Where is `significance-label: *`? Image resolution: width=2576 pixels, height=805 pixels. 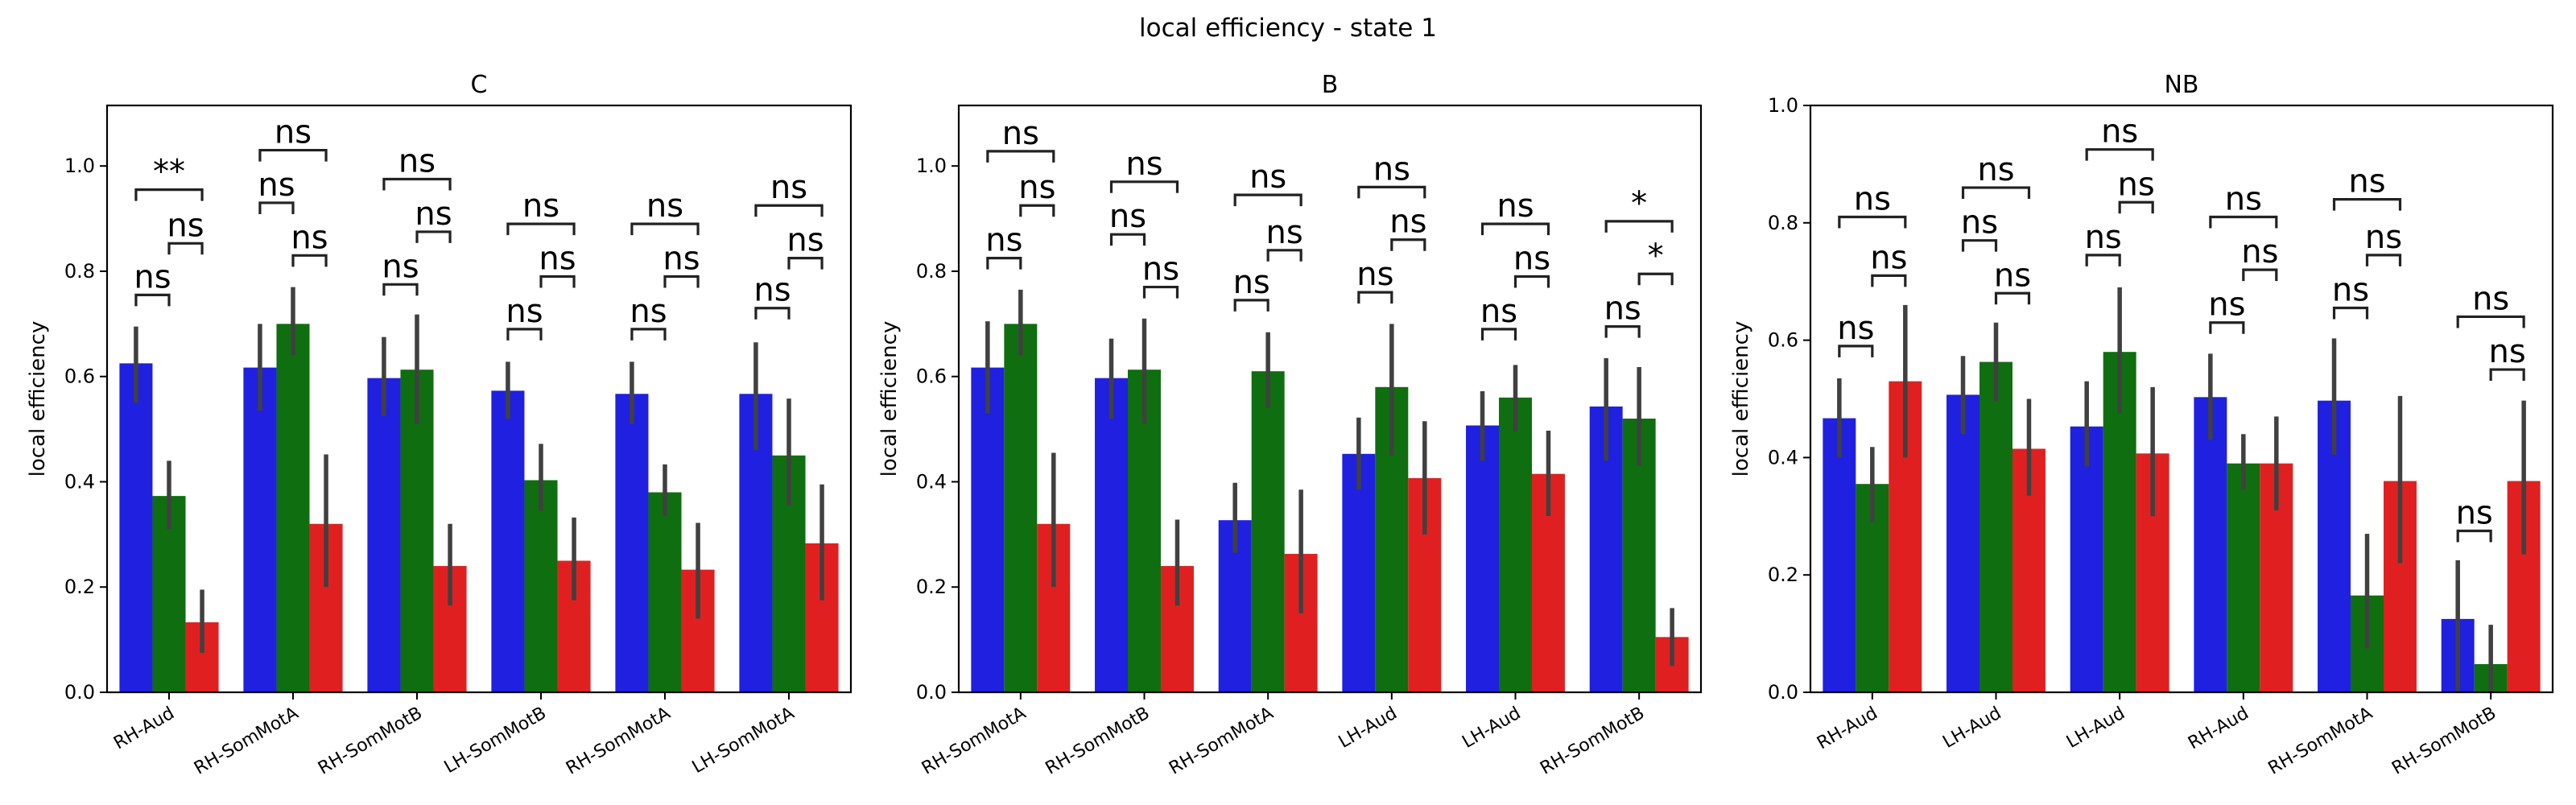 significance-label: * is located at coordinates (1656, 256).